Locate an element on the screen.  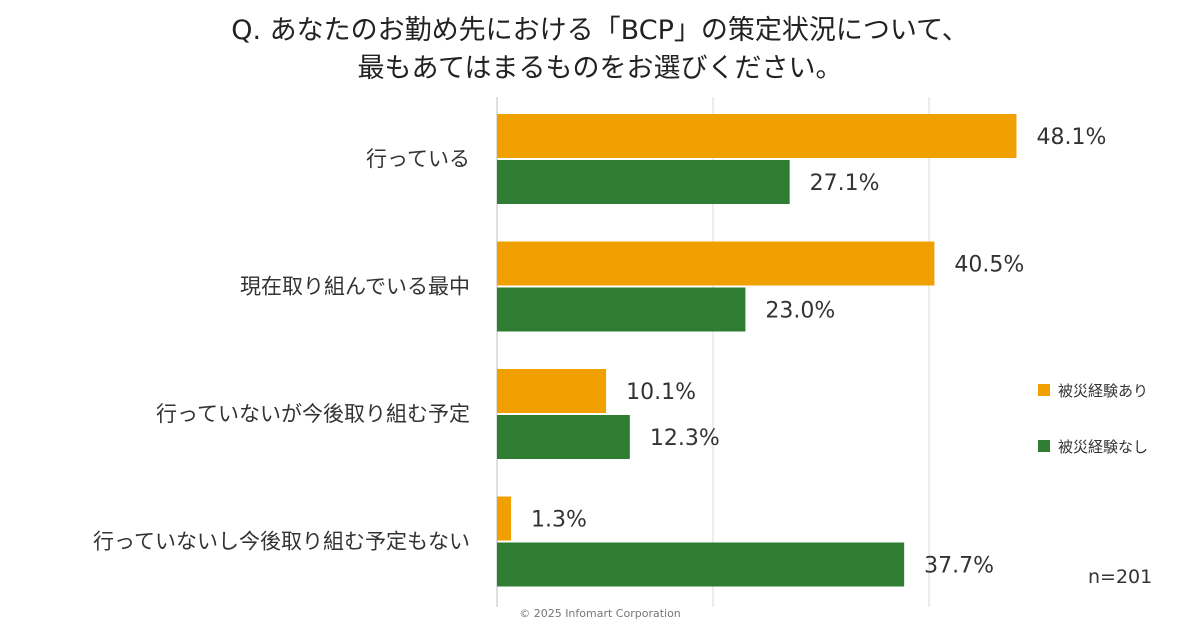
chart-legend: 被災経験あり 被災経験なし is located at coordinates (1093, 436).